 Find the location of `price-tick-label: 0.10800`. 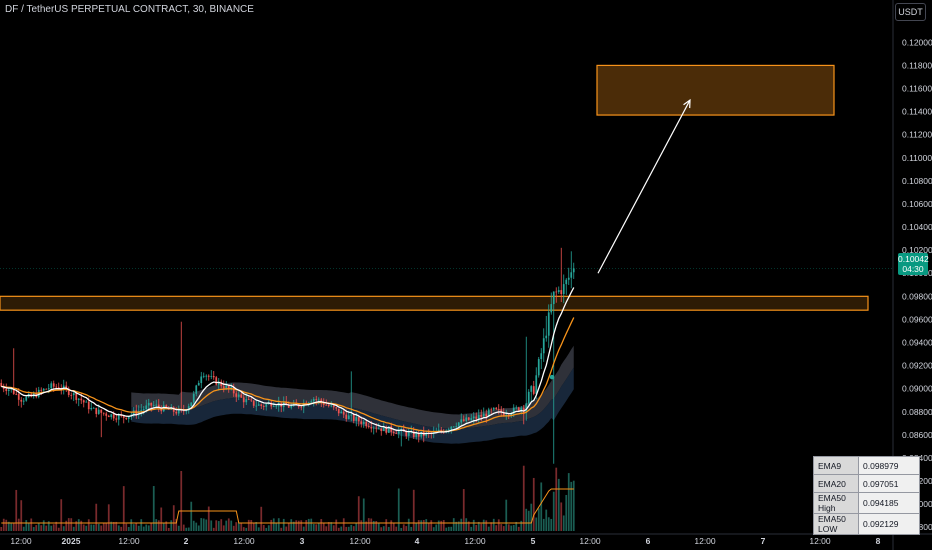

price-tick-label: 0.10800 is located at coordinates (917, 181).